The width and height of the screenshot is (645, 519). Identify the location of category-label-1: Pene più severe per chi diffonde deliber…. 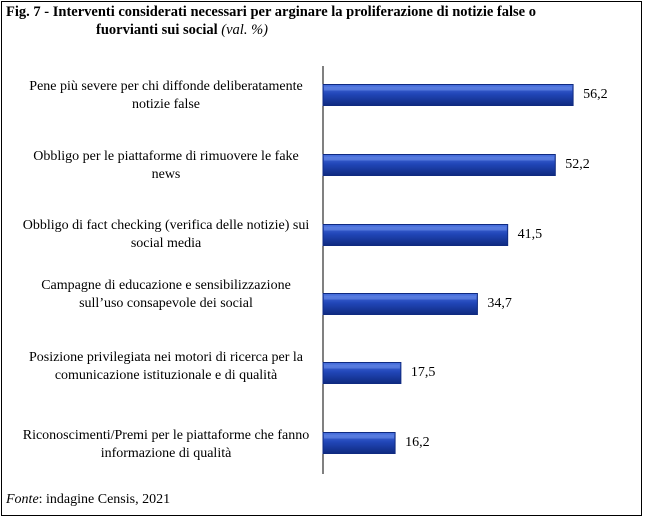
(166, 95).